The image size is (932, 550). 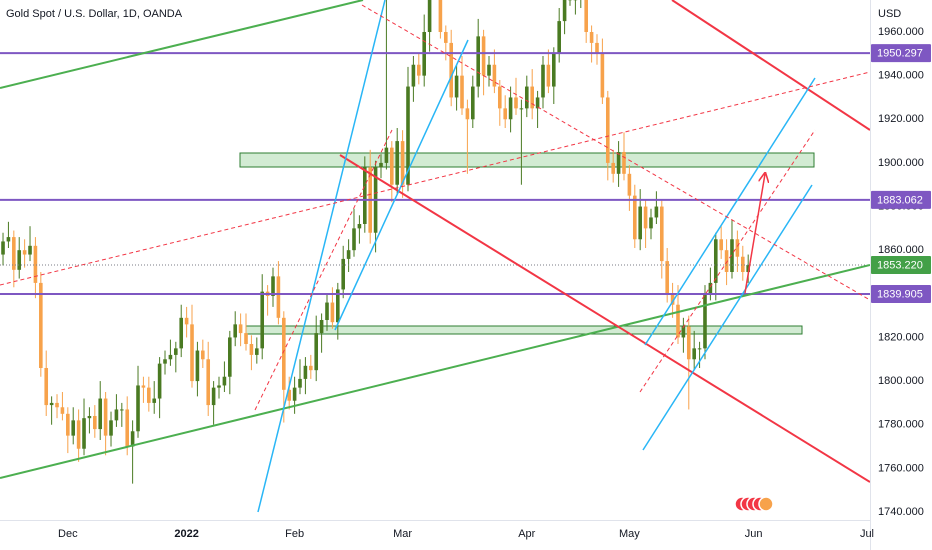 What do you see at coordinates (900, 200) in the screenshot?
I see `price-tag-label: 1883.062` at bounding box center [900, 200].